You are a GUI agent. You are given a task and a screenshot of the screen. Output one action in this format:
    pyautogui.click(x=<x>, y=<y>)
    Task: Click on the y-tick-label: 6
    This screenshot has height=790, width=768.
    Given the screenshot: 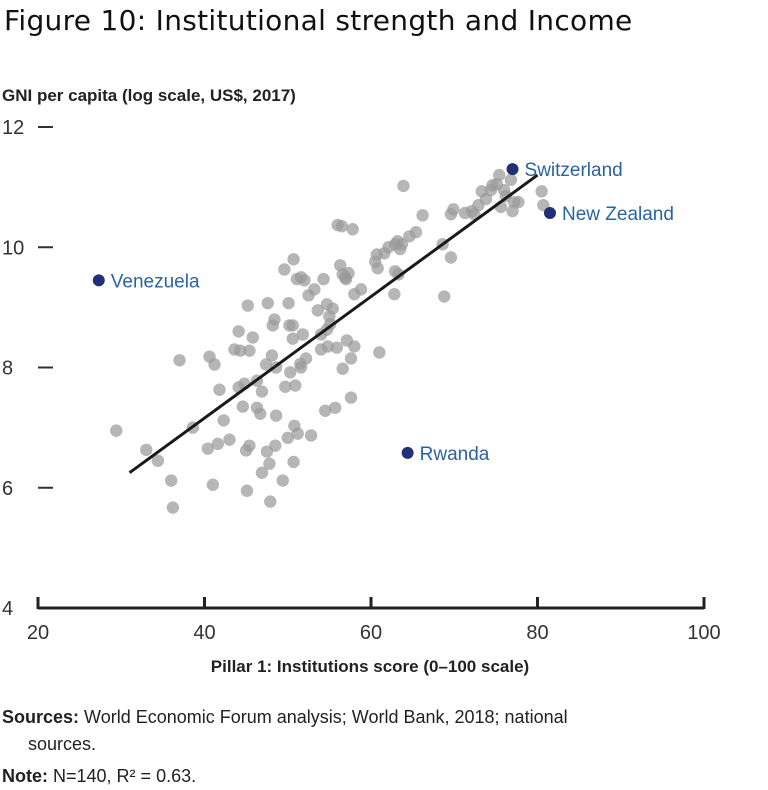 What is the action you would take?
    pyautogui.click(x=7, y=489)
    